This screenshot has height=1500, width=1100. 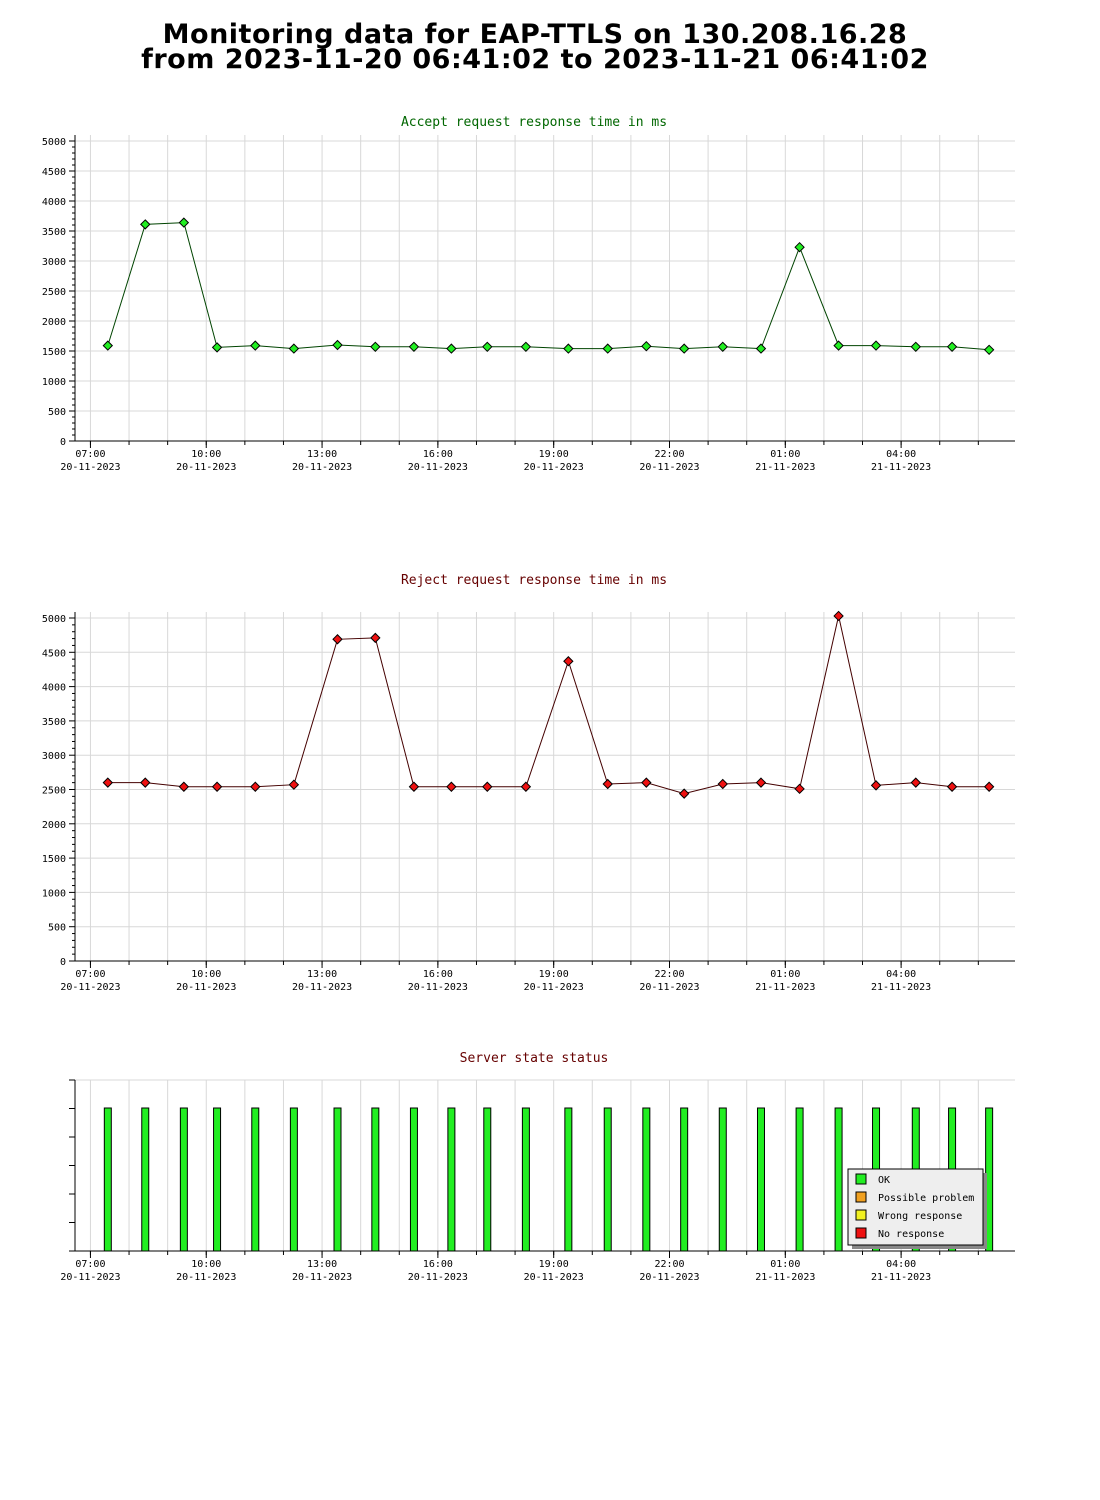 What do you see at coordinates (90, 1264) in the screenshot?
I see `status-x-tick-time: 07:00` at bounding box center [90, 1264].